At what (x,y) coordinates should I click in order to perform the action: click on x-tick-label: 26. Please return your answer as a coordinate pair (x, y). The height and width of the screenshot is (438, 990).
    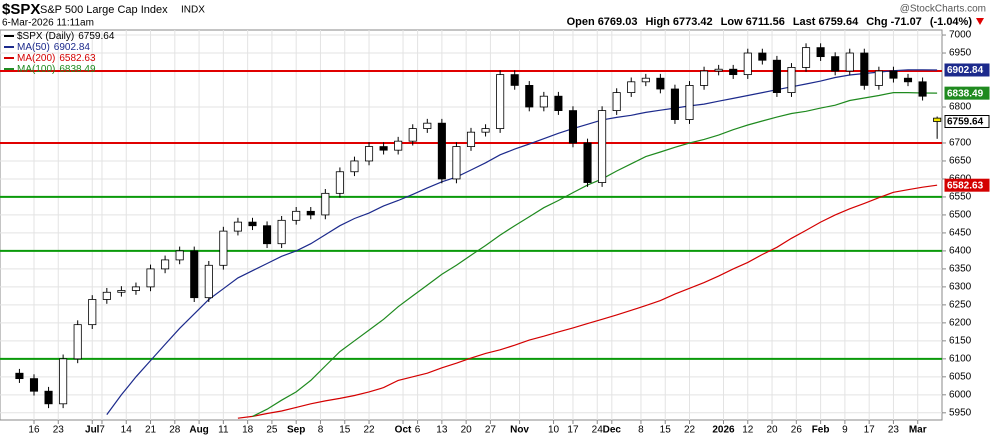
    Looking at the image, I should click on (797, 430).